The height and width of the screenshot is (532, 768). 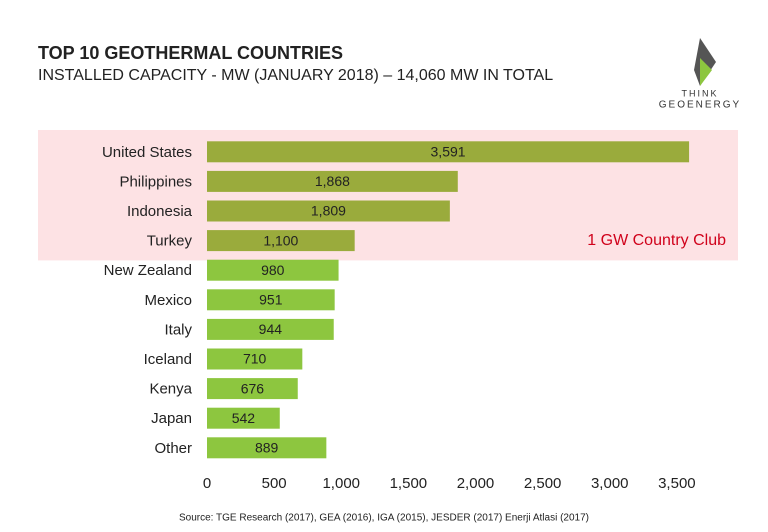 I want to click on y-tick-label: Mexico, so click(x=168, y=300).